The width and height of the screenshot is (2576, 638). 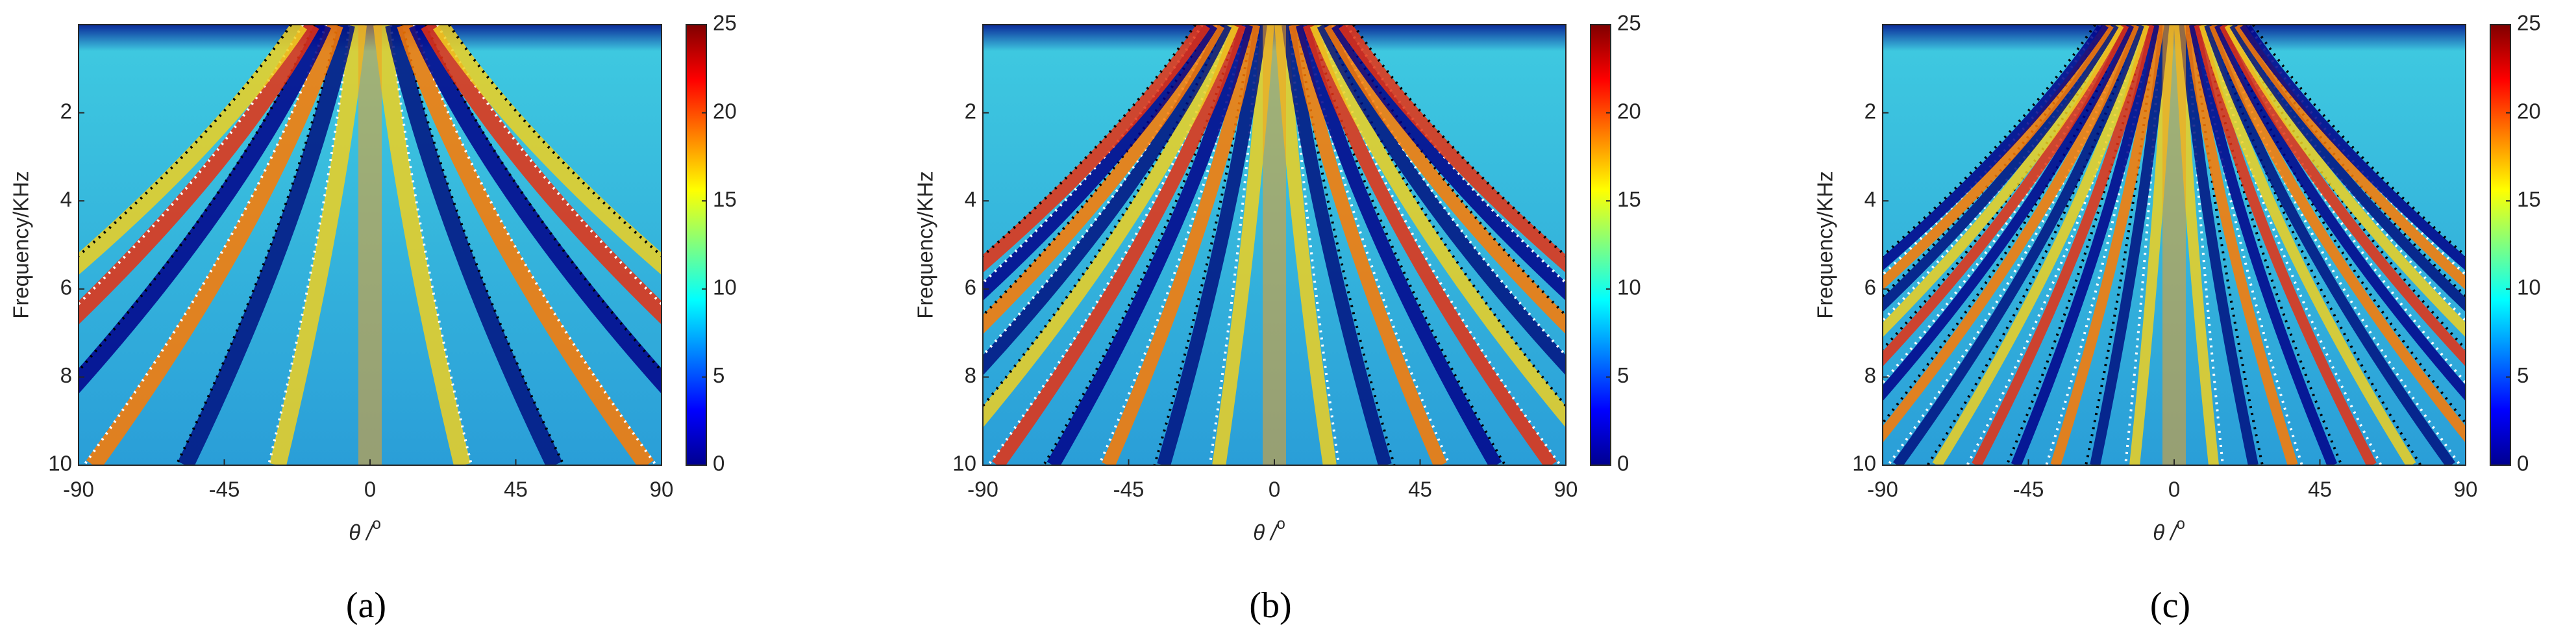 I want to click on colorbar, so click(x=2500, y=245).